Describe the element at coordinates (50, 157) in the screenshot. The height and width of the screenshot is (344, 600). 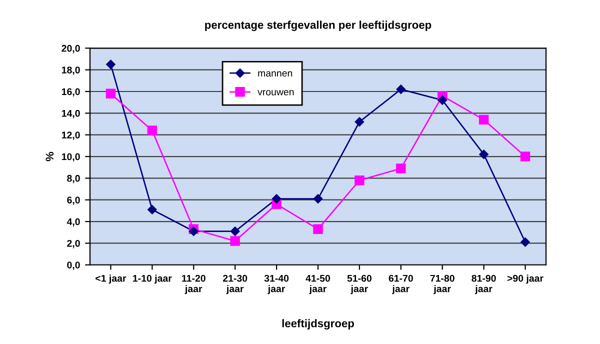
I see `y-axis-title: %` at that location.